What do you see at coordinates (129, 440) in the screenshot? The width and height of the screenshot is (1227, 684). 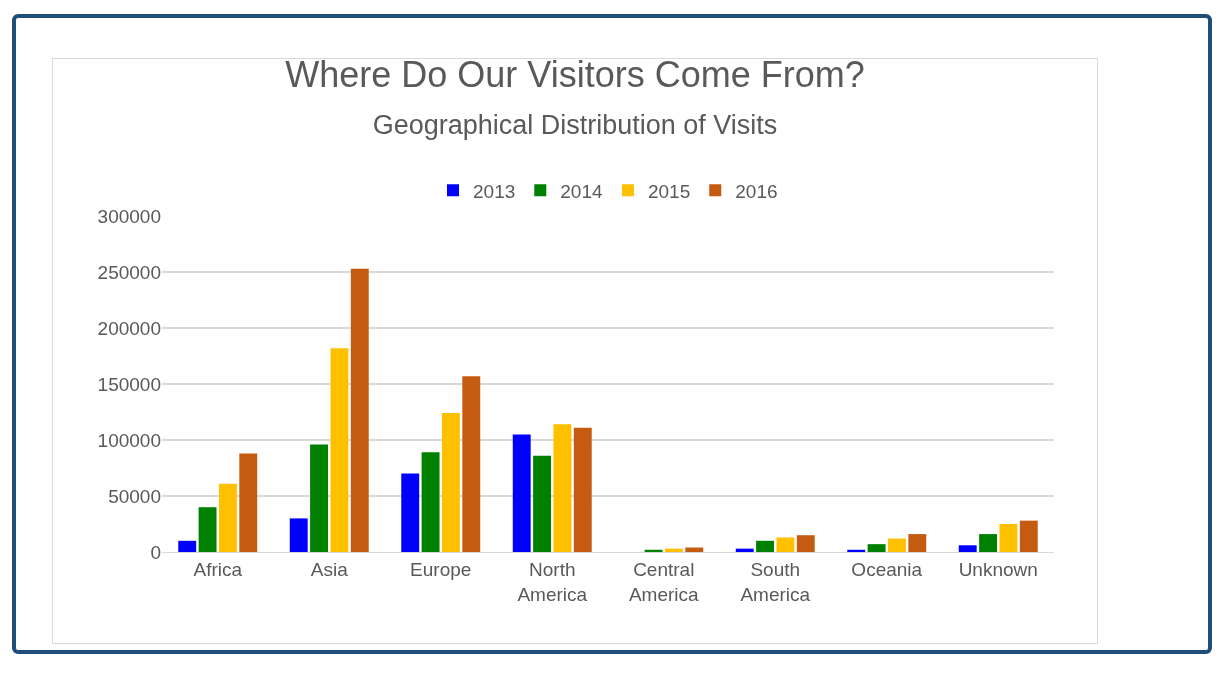 I see `y-tick-label: 100000` at bounding box center [129, 440].